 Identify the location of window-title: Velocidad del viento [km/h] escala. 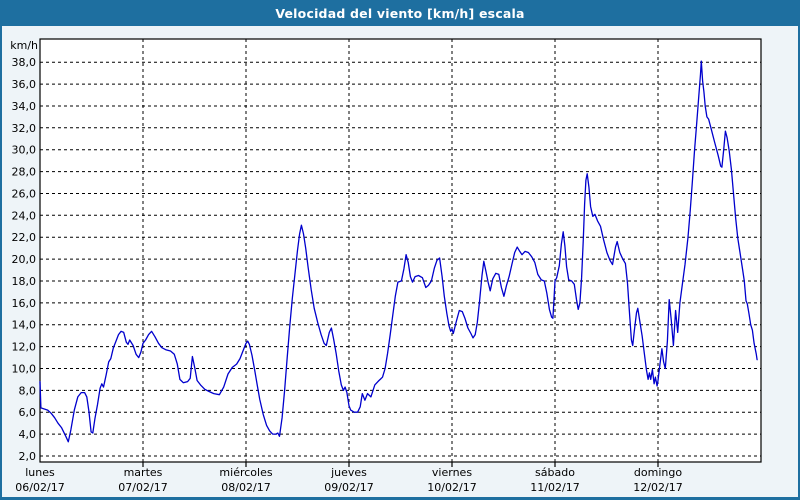
(400, 13).